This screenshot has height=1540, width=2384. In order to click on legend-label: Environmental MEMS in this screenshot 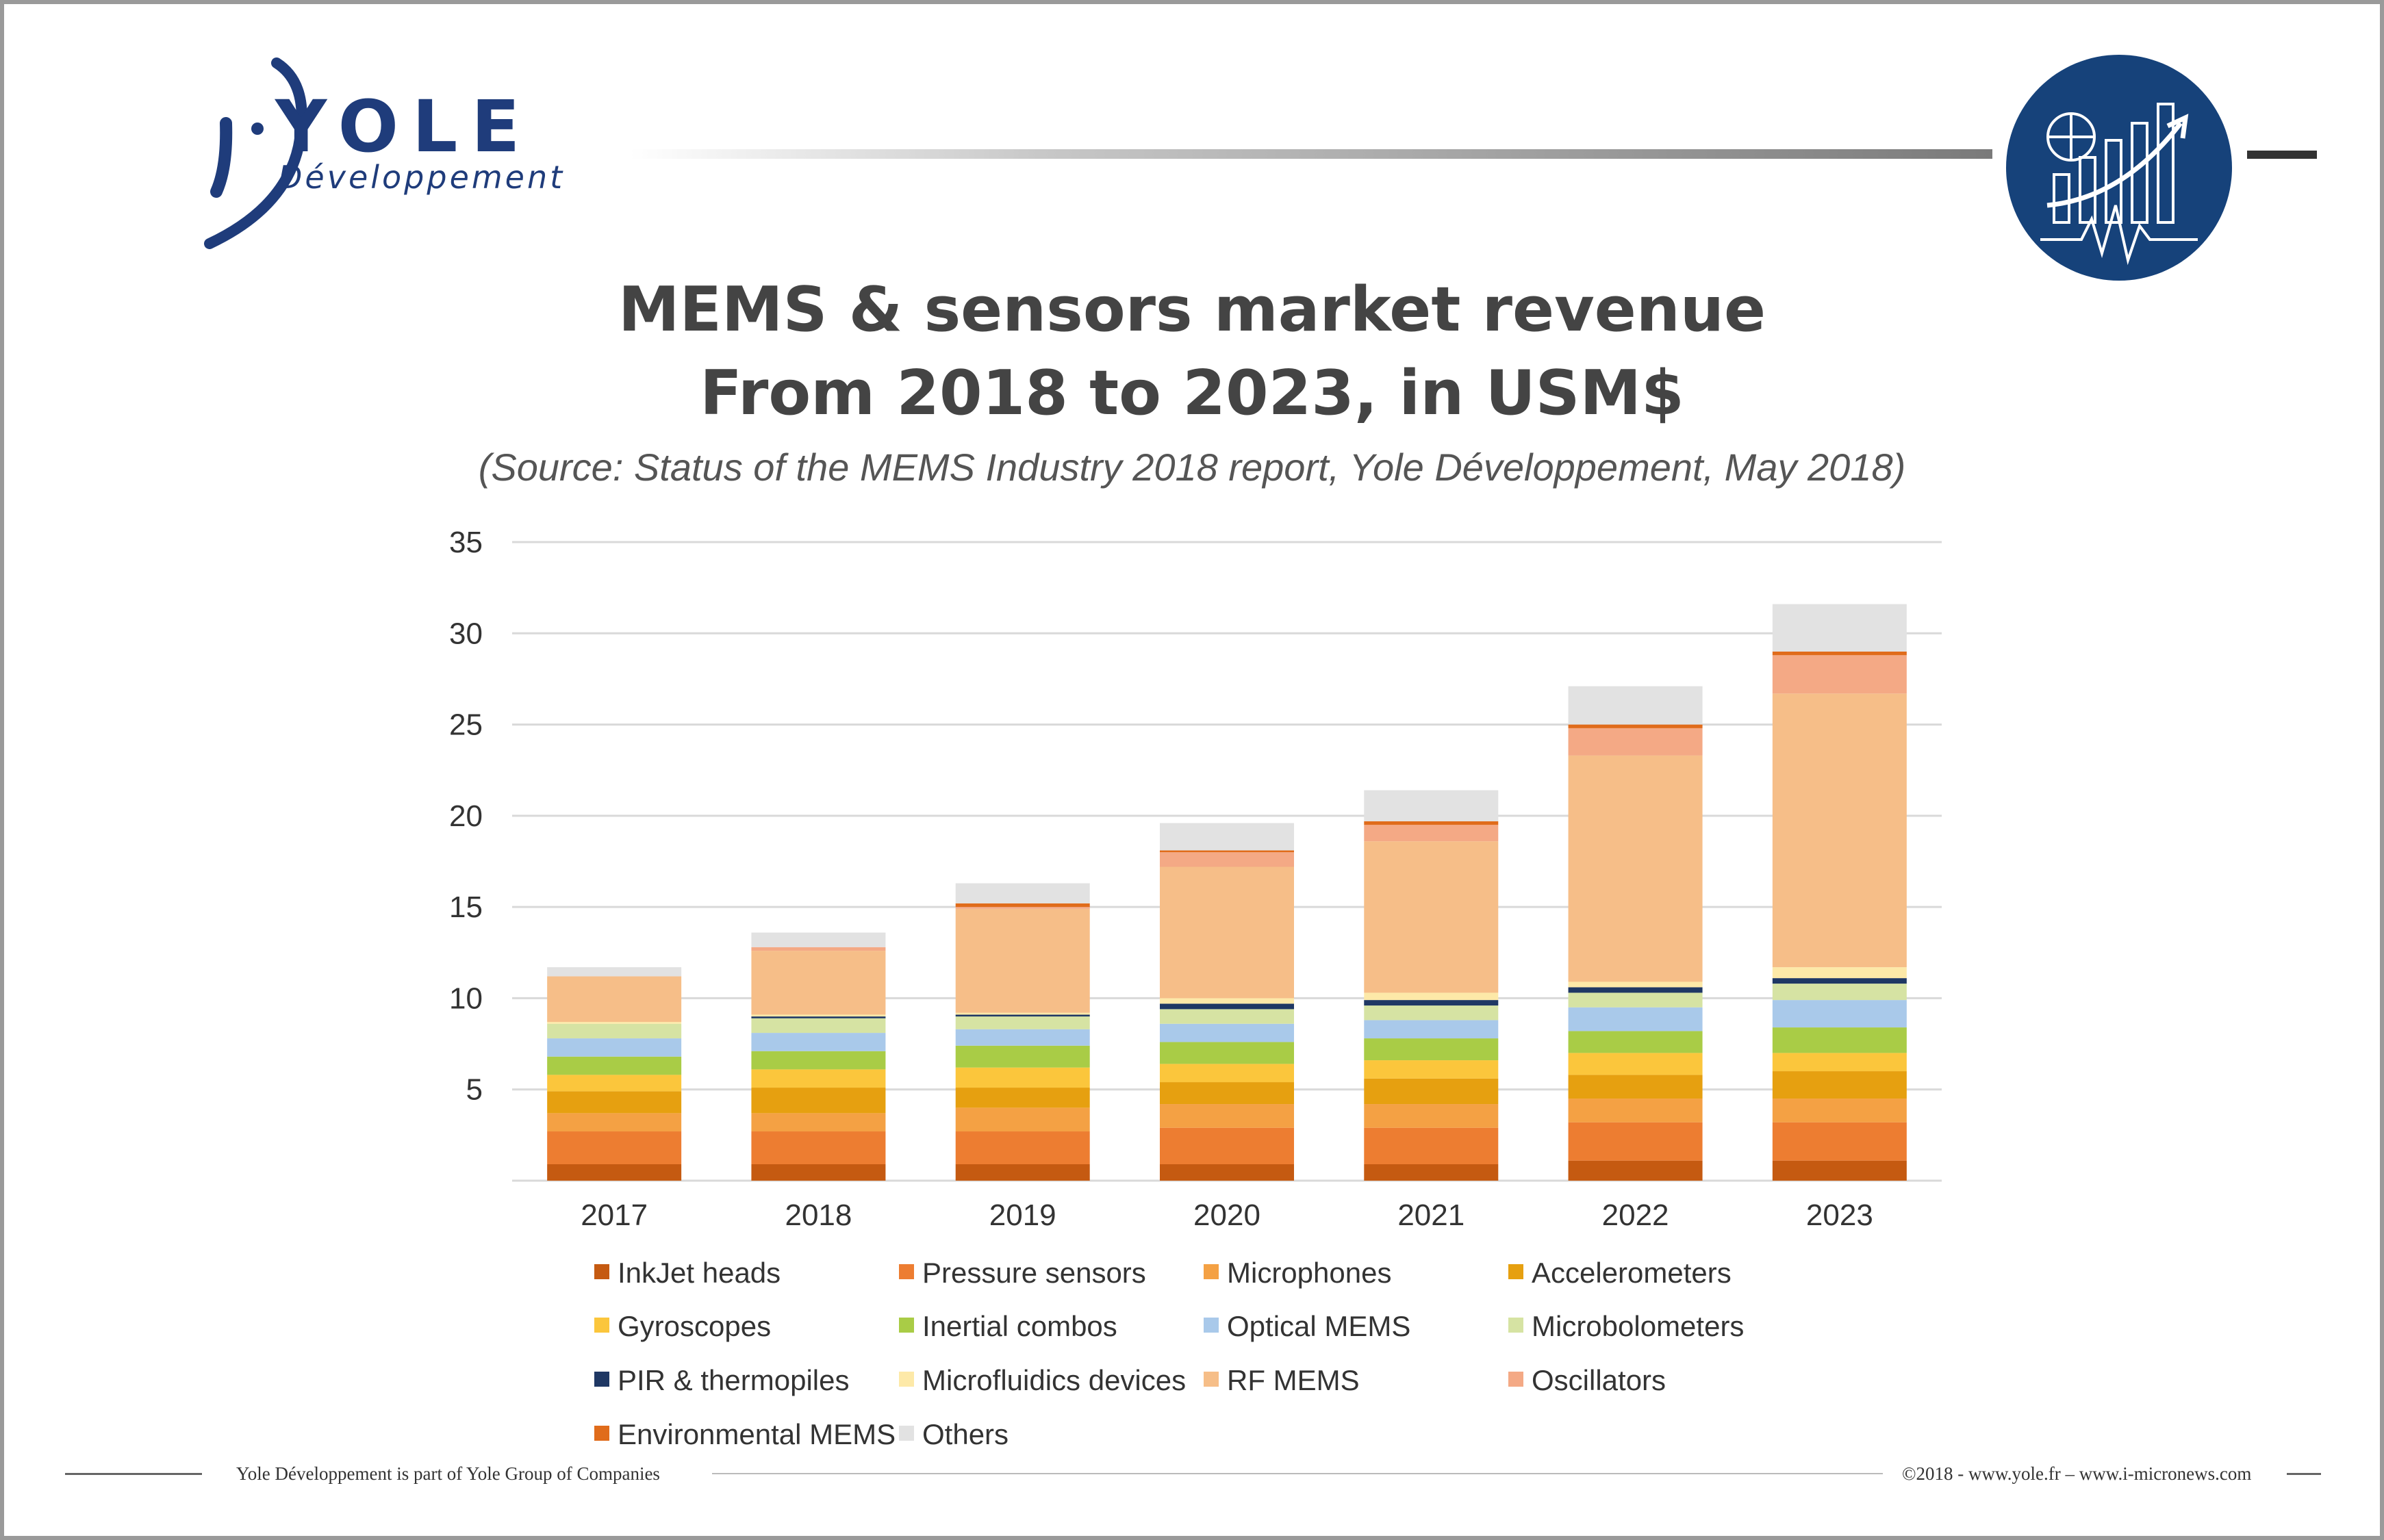, I will do `click(757, 1434)`.